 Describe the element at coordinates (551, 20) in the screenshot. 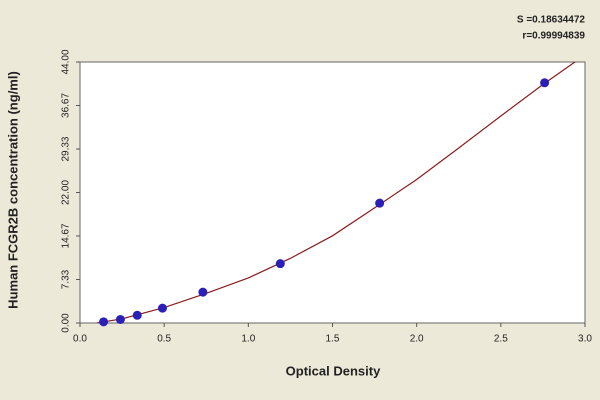

I see `annotation: S =0.18634472` at that location.